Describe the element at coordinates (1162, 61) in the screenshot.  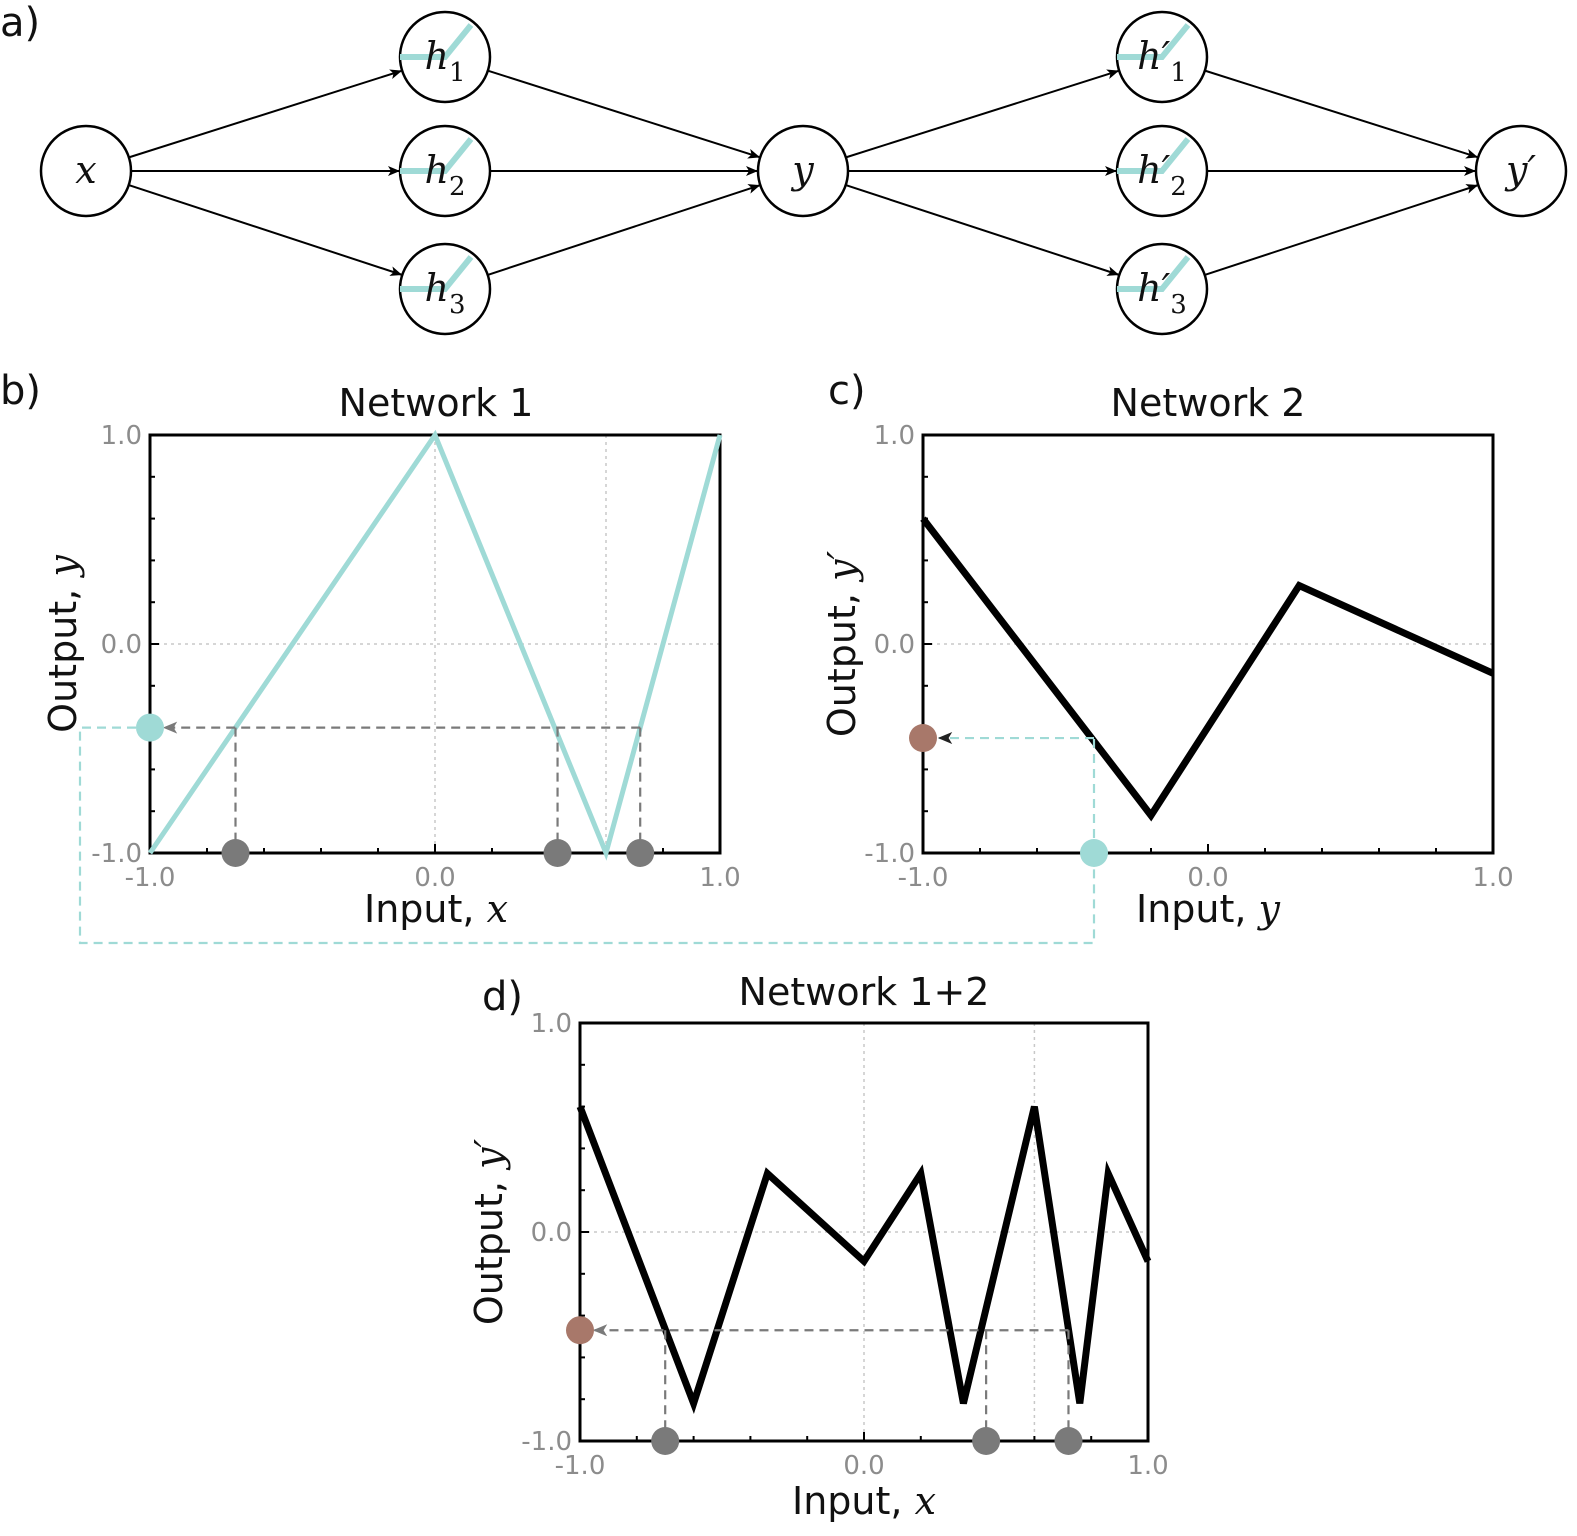
I see `node-label: h′1` at that location.